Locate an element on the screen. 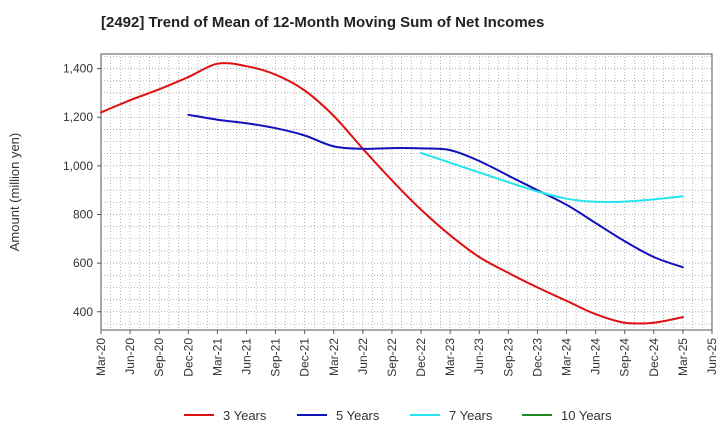 Image resolution: width=720 pixels, height=440 pixels. legend: 3 Years 5 Years 7 Years 10 Years is located at coordinates (398, 415).